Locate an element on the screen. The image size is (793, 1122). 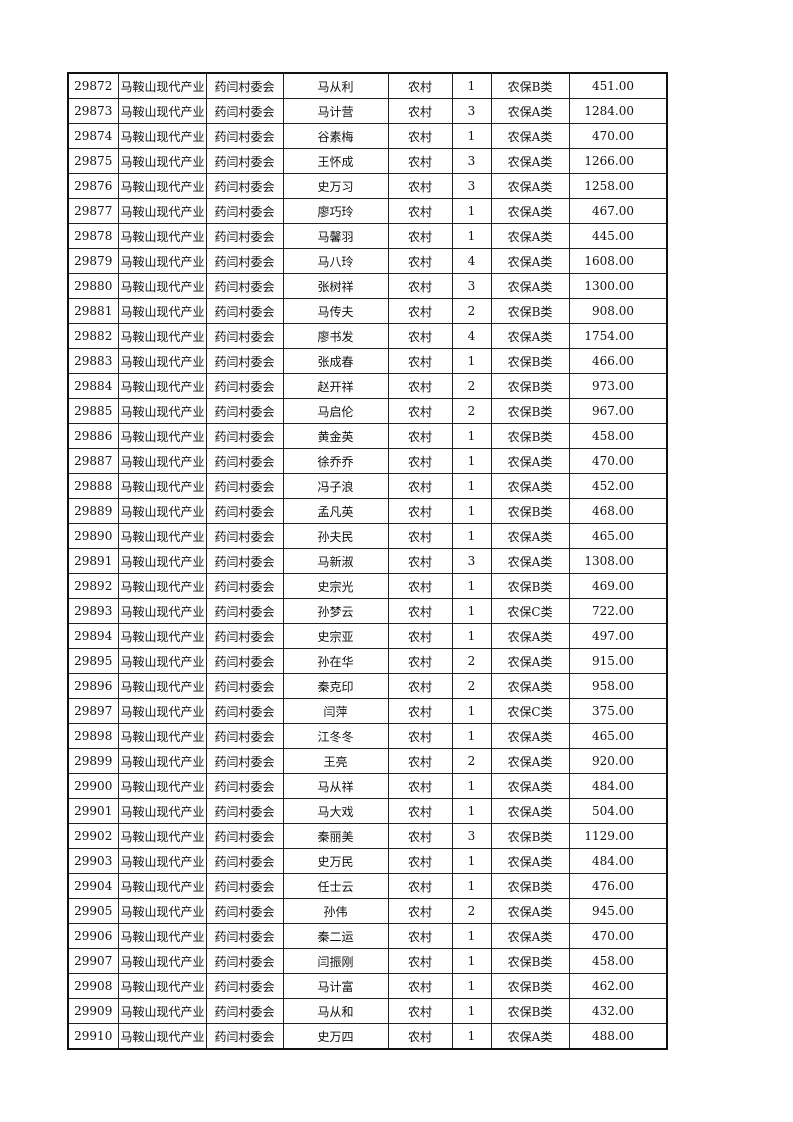
count-cell: 3 is located at coordinates (471, 561).